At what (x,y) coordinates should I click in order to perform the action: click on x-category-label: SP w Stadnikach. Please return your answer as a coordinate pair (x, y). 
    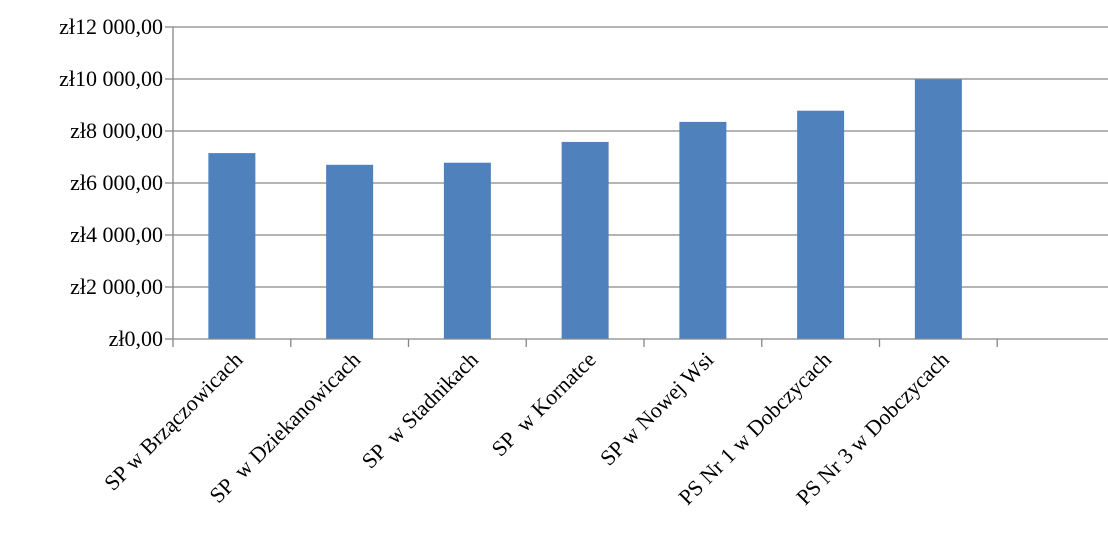
    Looking at the image, I should click on (419, 410).